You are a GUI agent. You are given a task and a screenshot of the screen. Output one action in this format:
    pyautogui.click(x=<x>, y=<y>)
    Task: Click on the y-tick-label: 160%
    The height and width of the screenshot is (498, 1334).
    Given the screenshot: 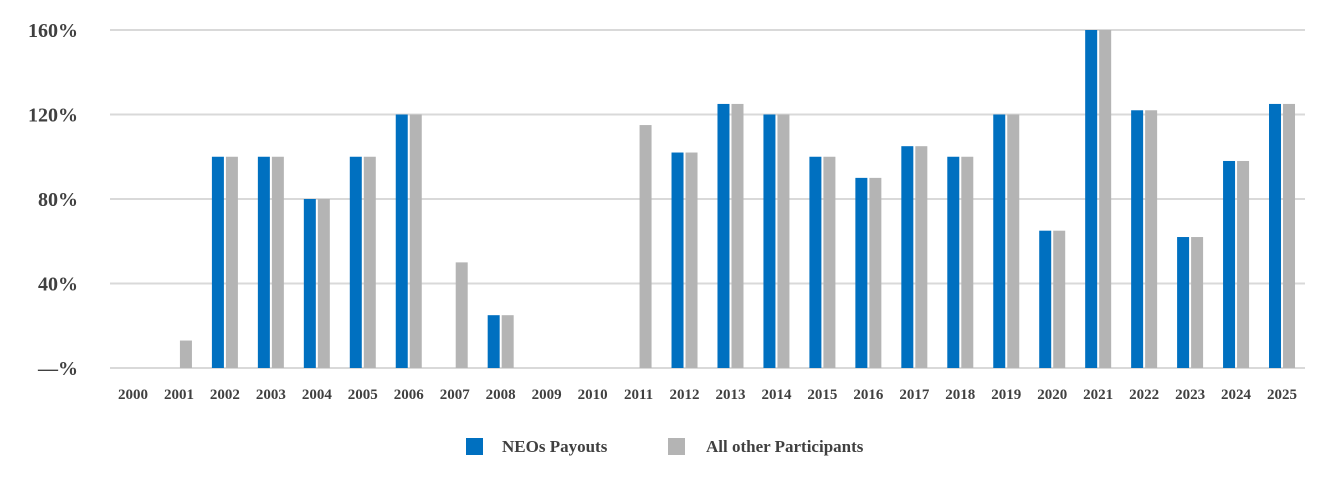 What is the action you would take?
    pyautogui.click(x=53, y=31)
    